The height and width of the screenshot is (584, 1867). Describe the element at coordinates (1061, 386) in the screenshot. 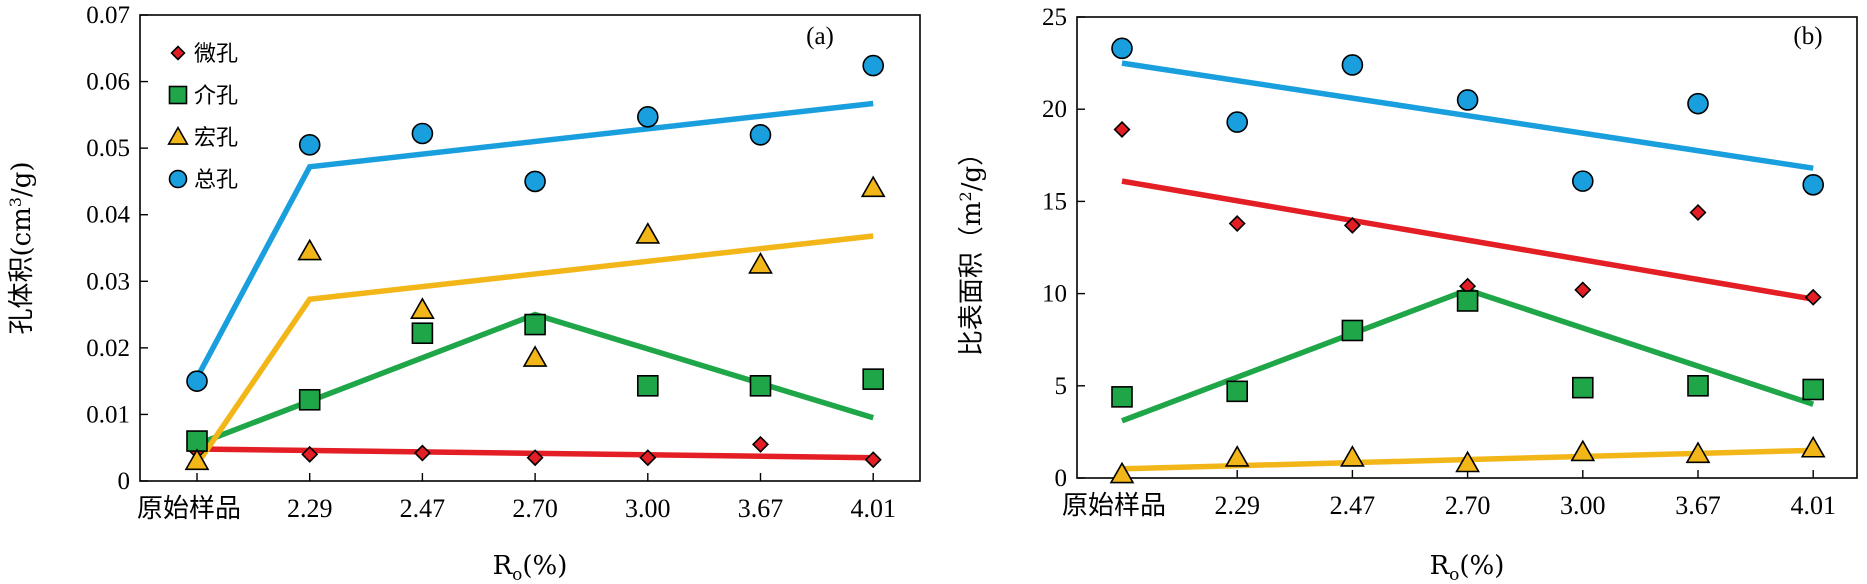

I see `y-tick-label: 5` at that location.